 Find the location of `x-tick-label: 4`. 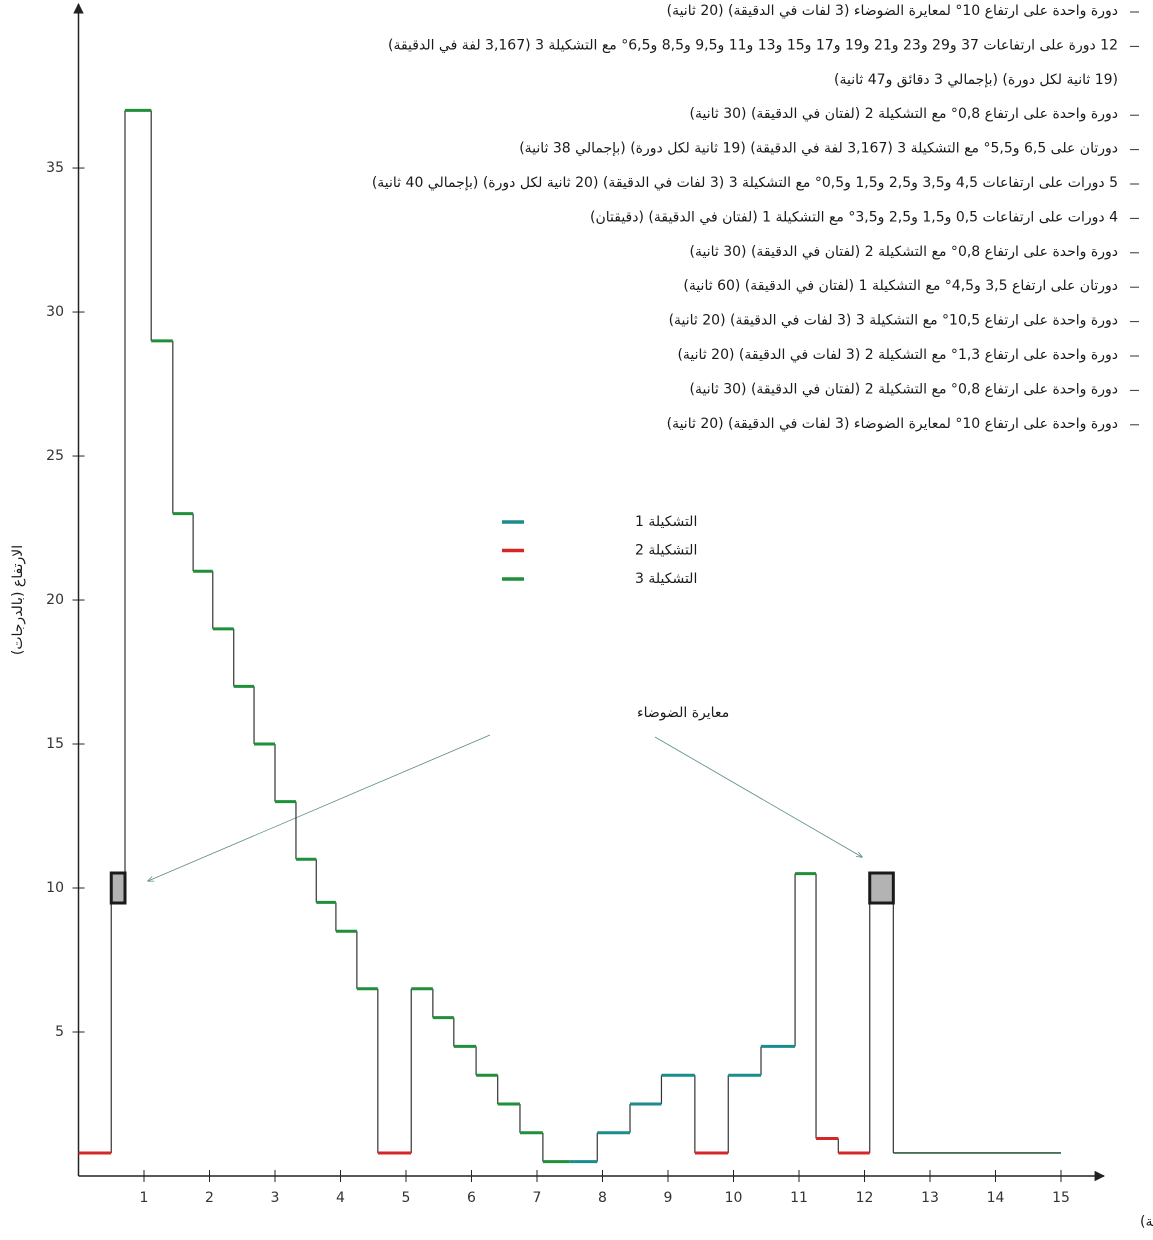

x-tick-label: 4 is located at coordinates (340, 1198).